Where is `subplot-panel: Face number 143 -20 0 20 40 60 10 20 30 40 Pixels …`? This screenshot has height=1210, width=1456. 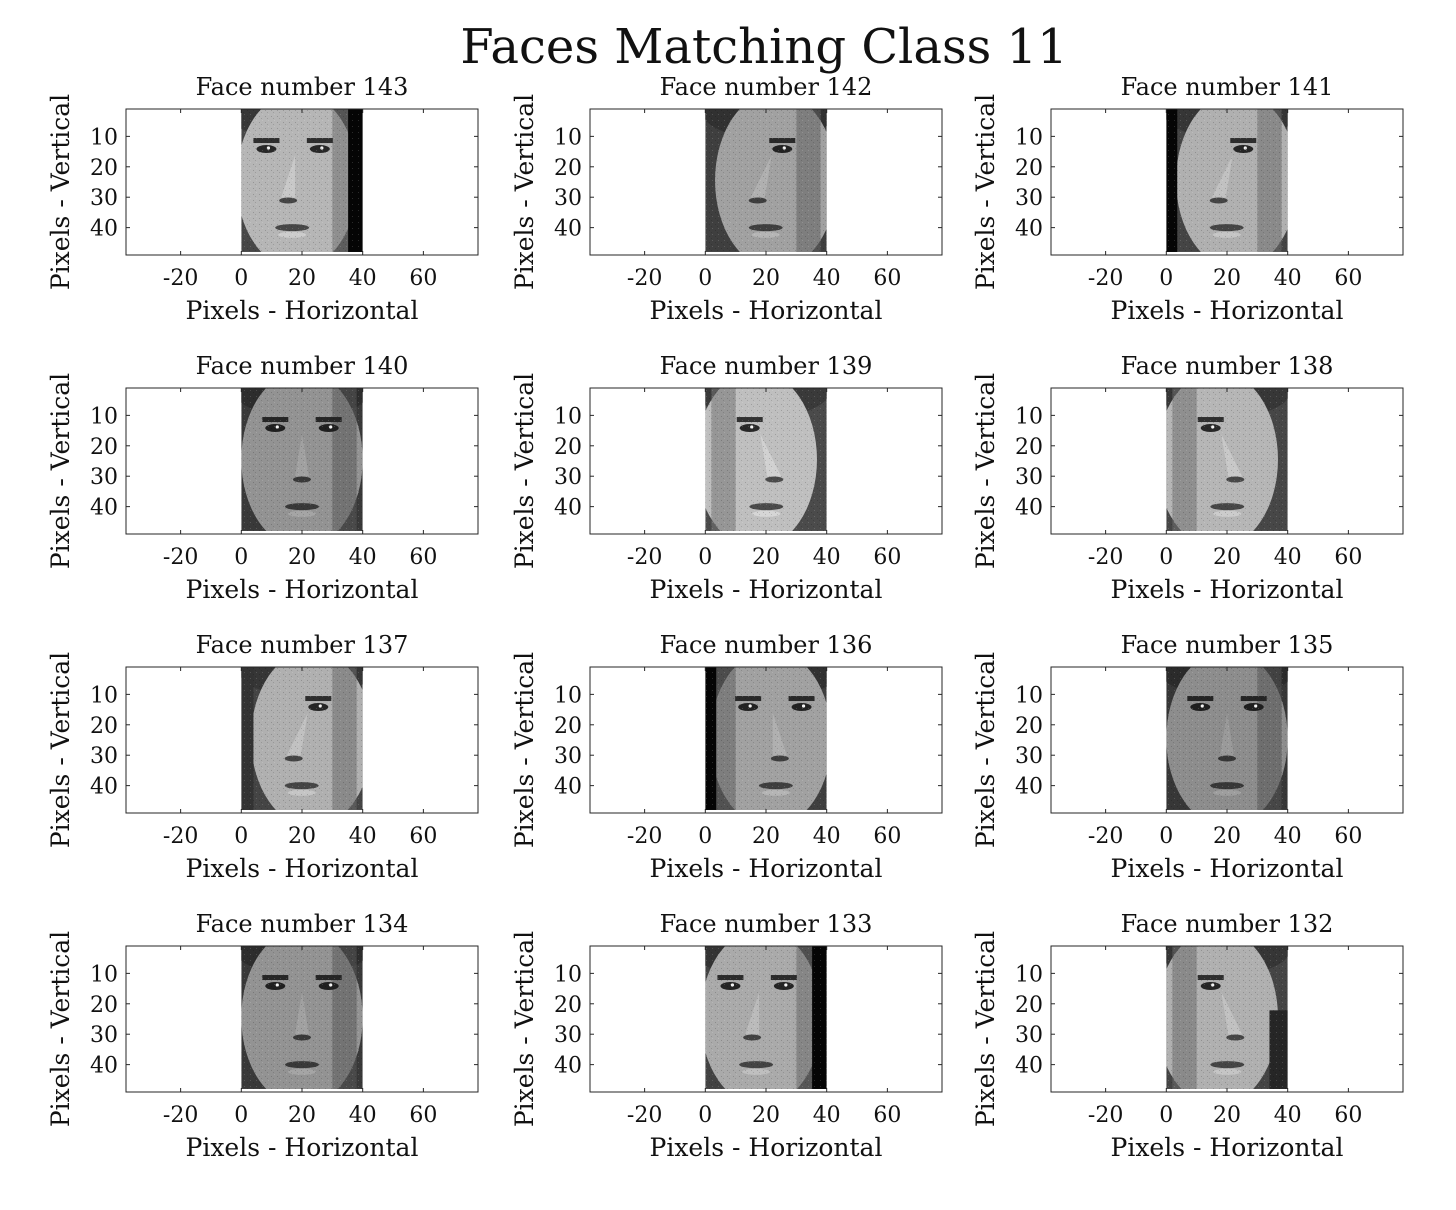 subplot-panel: Face number 143 -20 0 20 40 60 10 20 30 40 Pixels … is located at coordinates (262, 199).